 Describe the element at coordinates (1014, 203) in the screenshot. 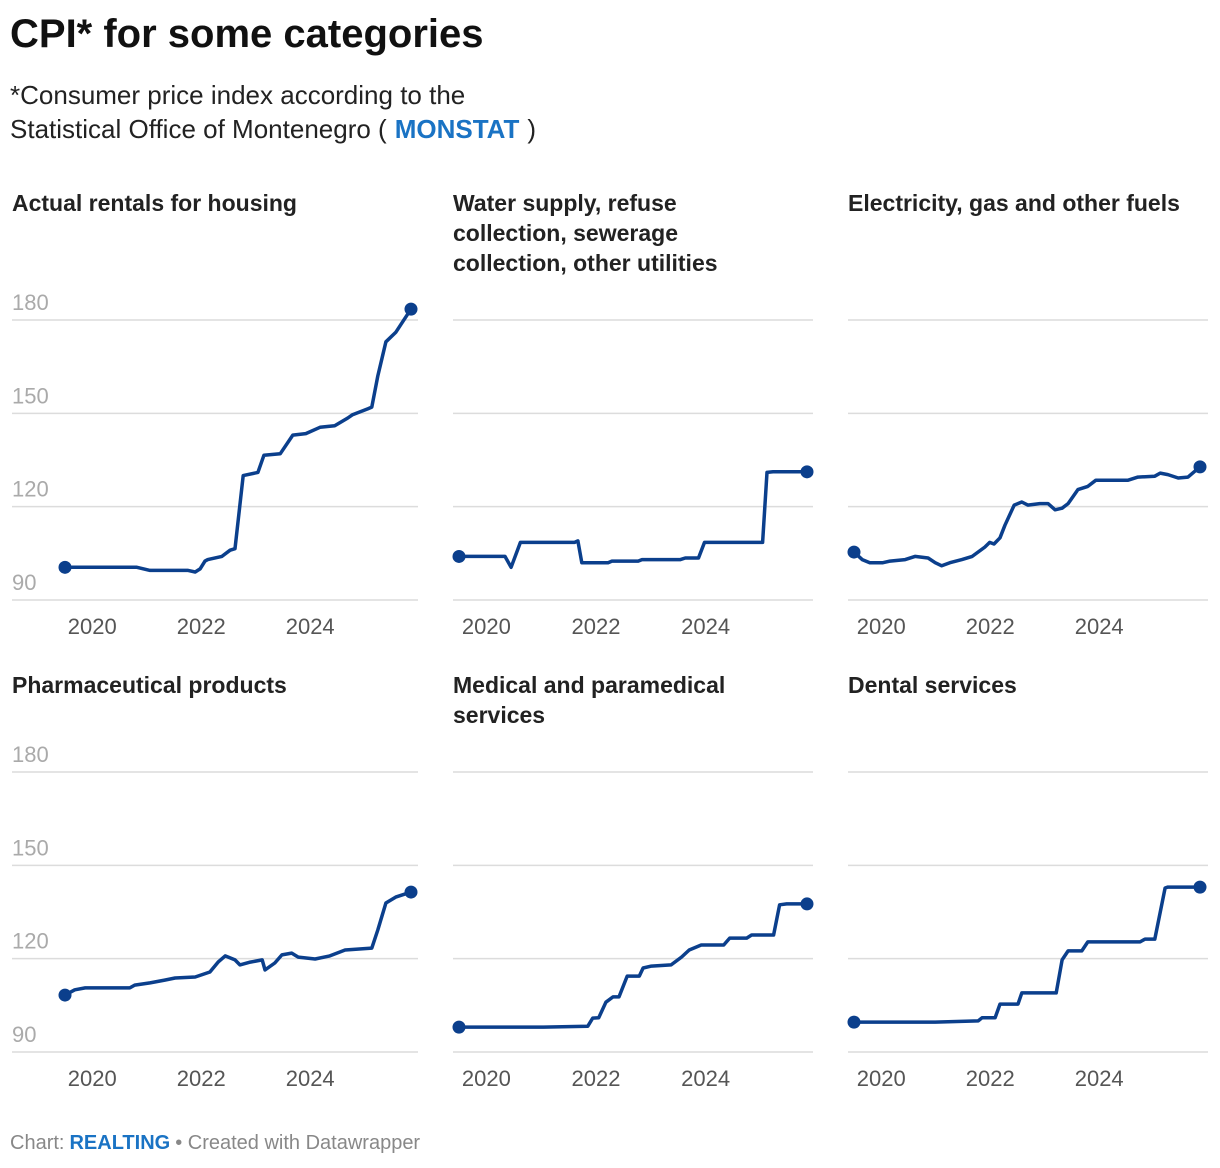

I see `panel-title: Electricity, gas and other fuels` at that location.